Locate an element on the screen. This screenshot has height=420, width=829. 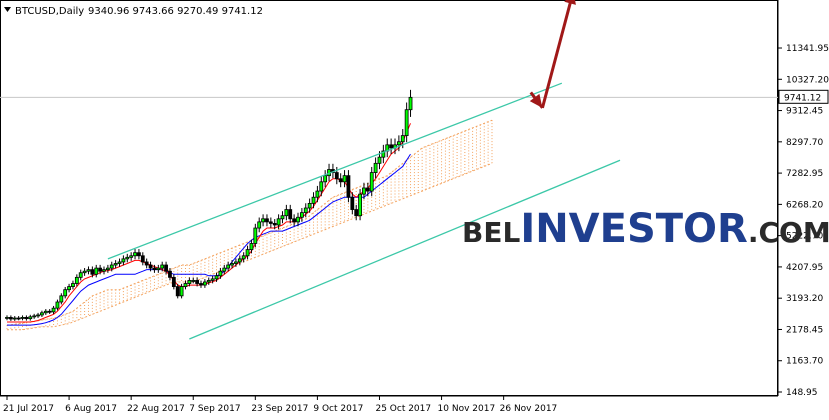
watermark-part-3: .COM is located at coordinates (788, 232).